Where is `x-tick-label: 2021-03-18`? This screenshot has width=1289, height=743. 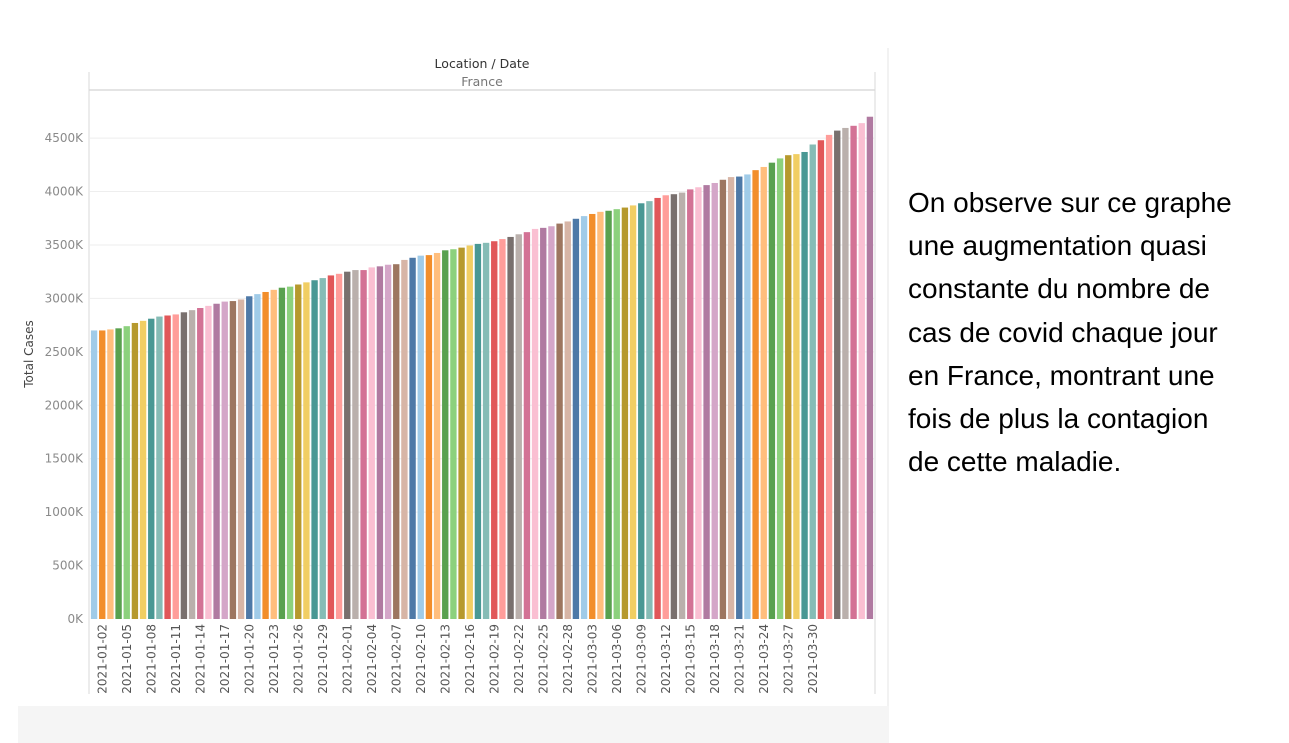 x-tick-label: 2021-03-18 is located at coordinates (715, 659).